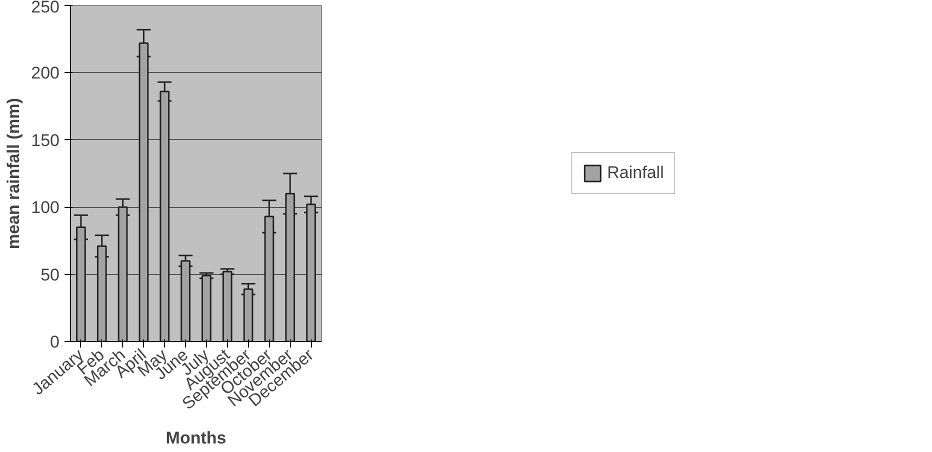  I want to click on y-tick-label: 200, so click(45, 73).